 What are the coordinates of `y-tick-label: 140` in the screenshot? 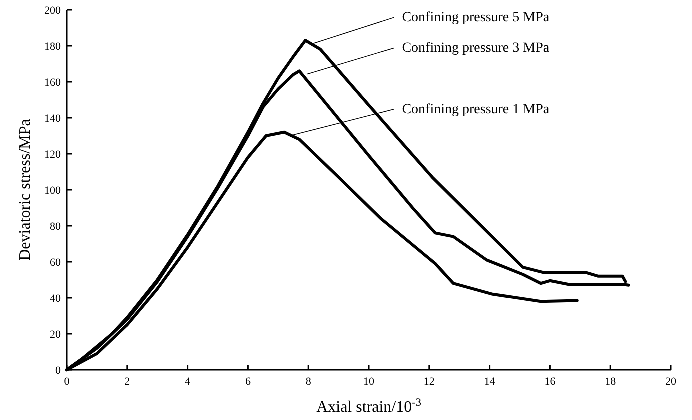 It's located at (53, 119).